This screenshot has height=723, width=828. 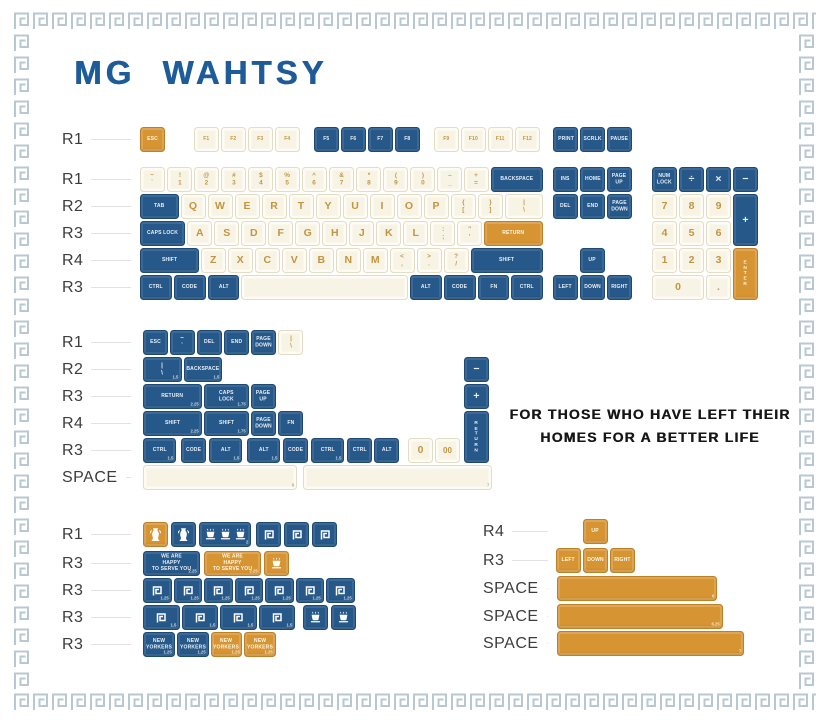 I want to click on key-0: 0, so click(x=420, y=450).